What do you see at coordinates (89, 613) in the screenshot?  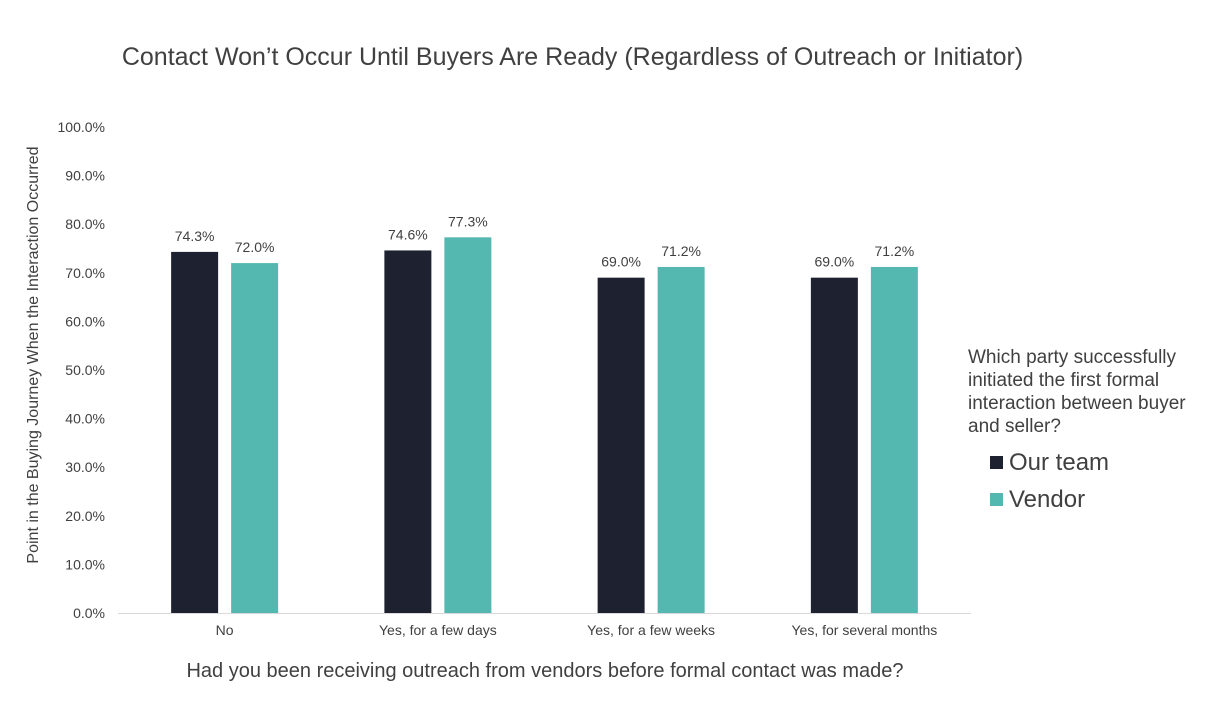 I see `y-tick-label: 0.0%` at bounding box center [89, 613].